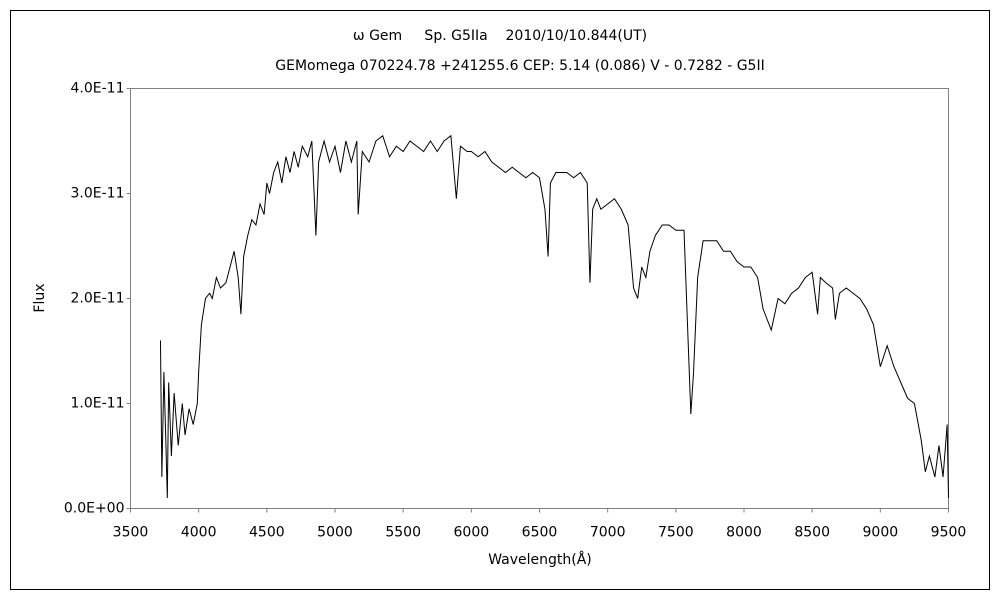  Describe the element at coordinates (500, 36) in the screenshot. I see `chart-title: ω Gem Sp. G5IIa 2010/10/10.844(UT)` at that location.